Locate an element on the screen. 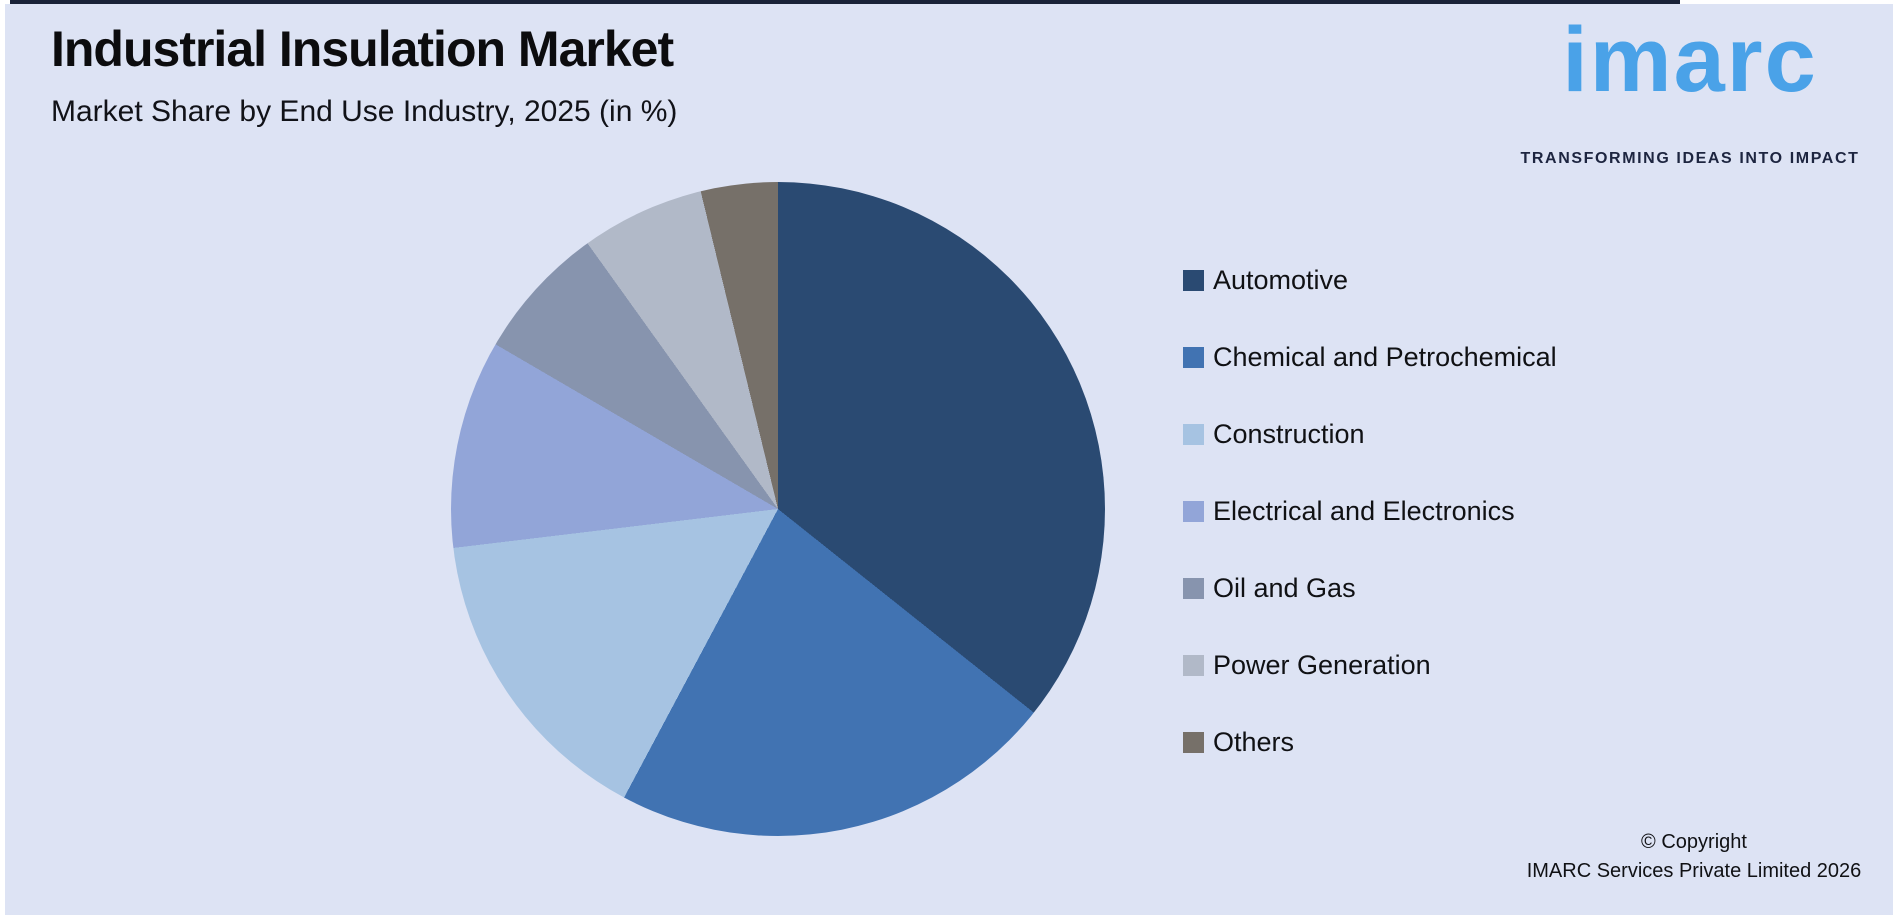  legend-label: Chemical and Petrochemical is located at coordinates (1385, 357).